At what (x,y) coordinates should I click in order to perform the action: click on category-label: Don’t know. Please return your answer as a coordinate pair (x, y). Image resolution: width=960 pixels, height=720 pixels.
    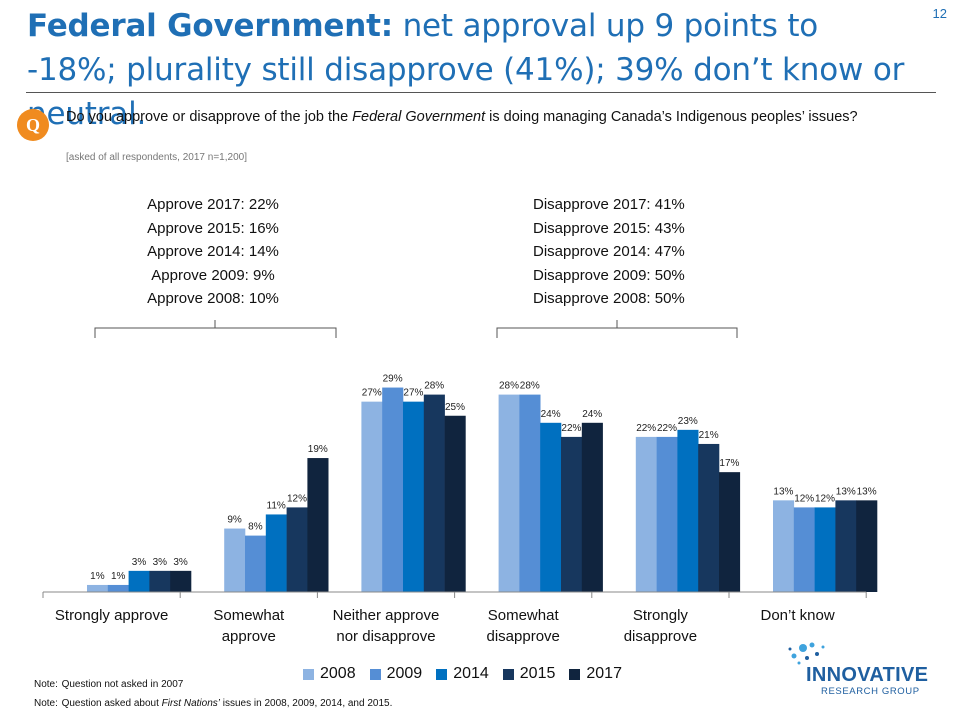
    Looking at the image, I should click on (797, 615).